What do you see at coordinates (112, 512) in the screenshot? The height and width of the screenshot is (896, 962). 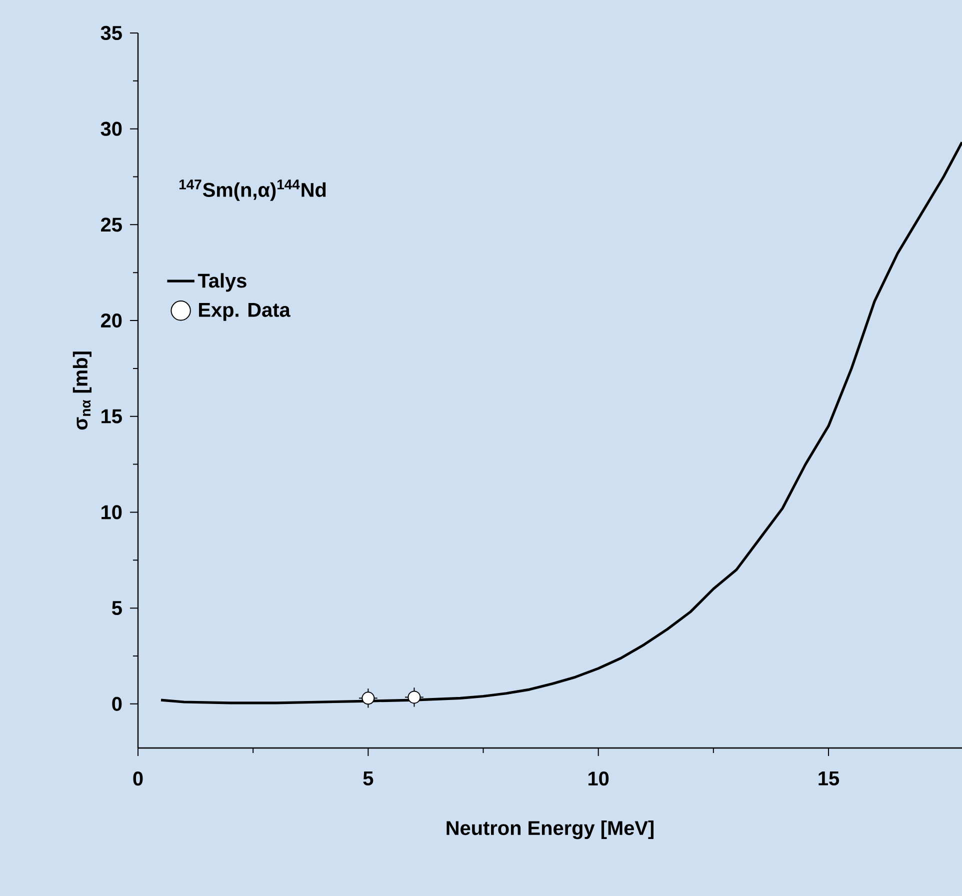 I see `y-tick-label: 10` at bounding box center [112, 512].